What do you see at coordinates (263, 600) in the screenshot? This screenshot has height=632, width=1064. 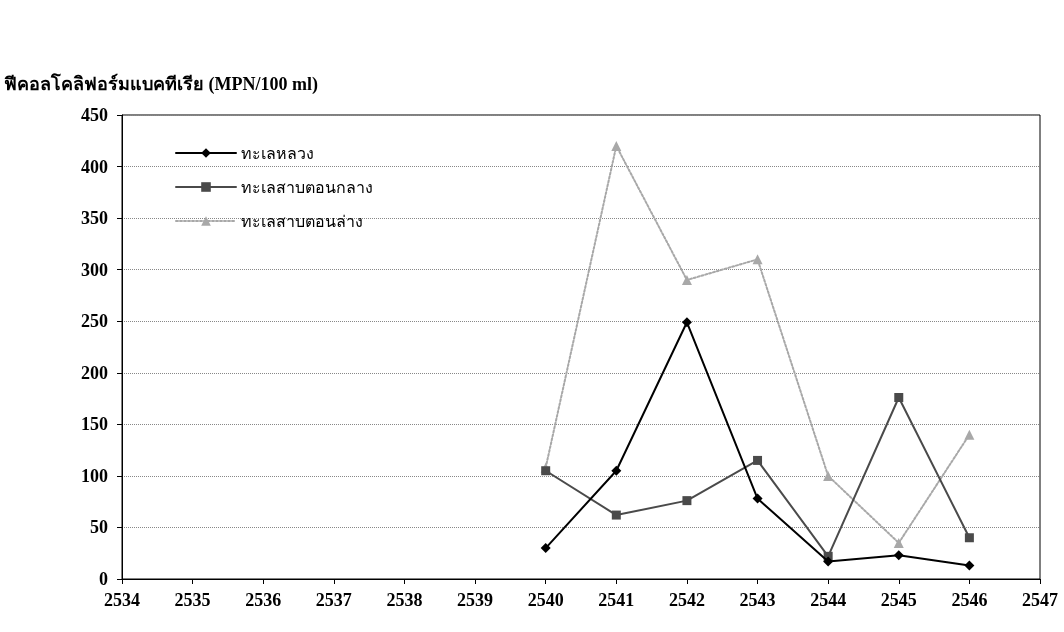 I see `x-tick-label: 2536` at bounding box center [263, 600].